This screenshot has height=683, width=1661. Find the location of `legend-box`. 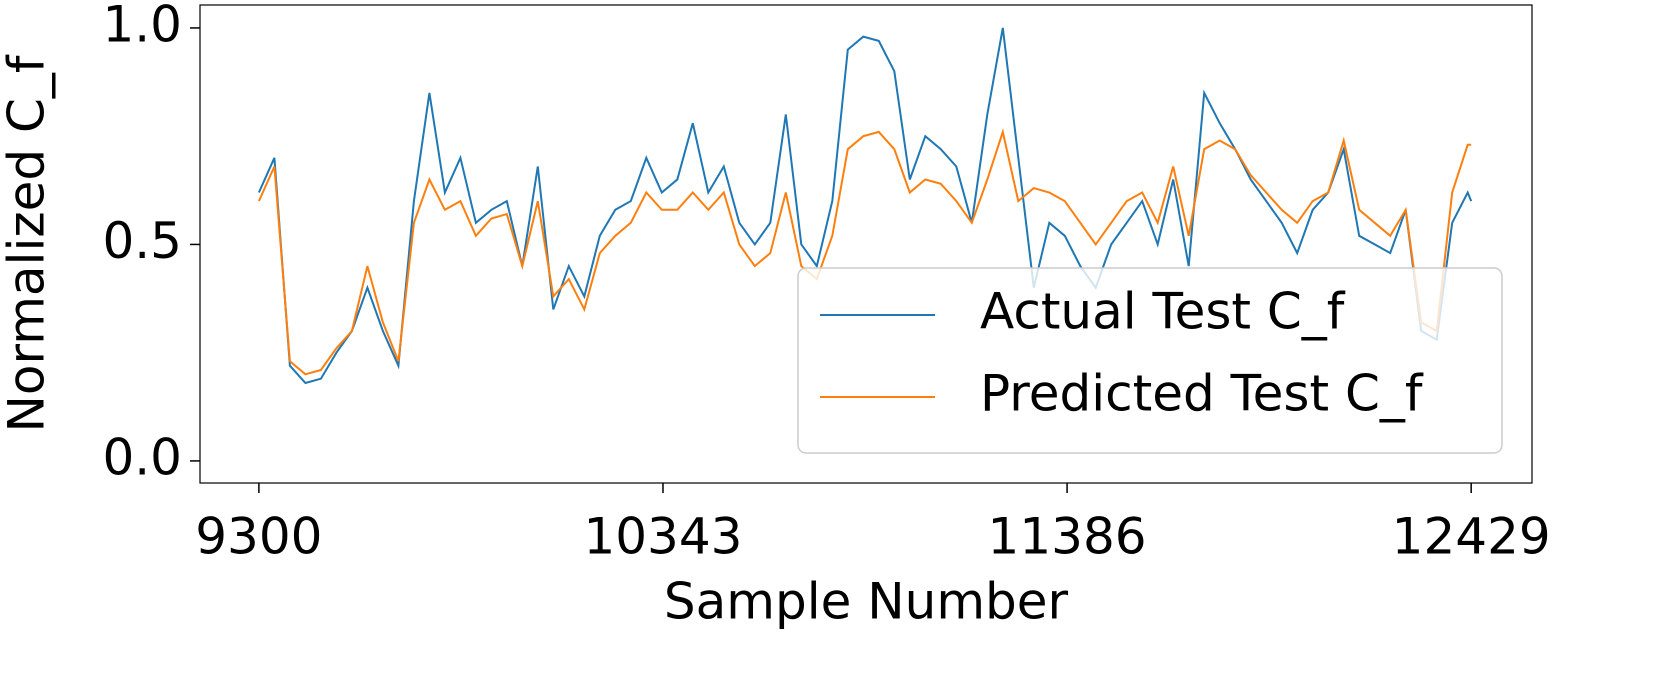

legend-box is located at coordinates (1150, 360).